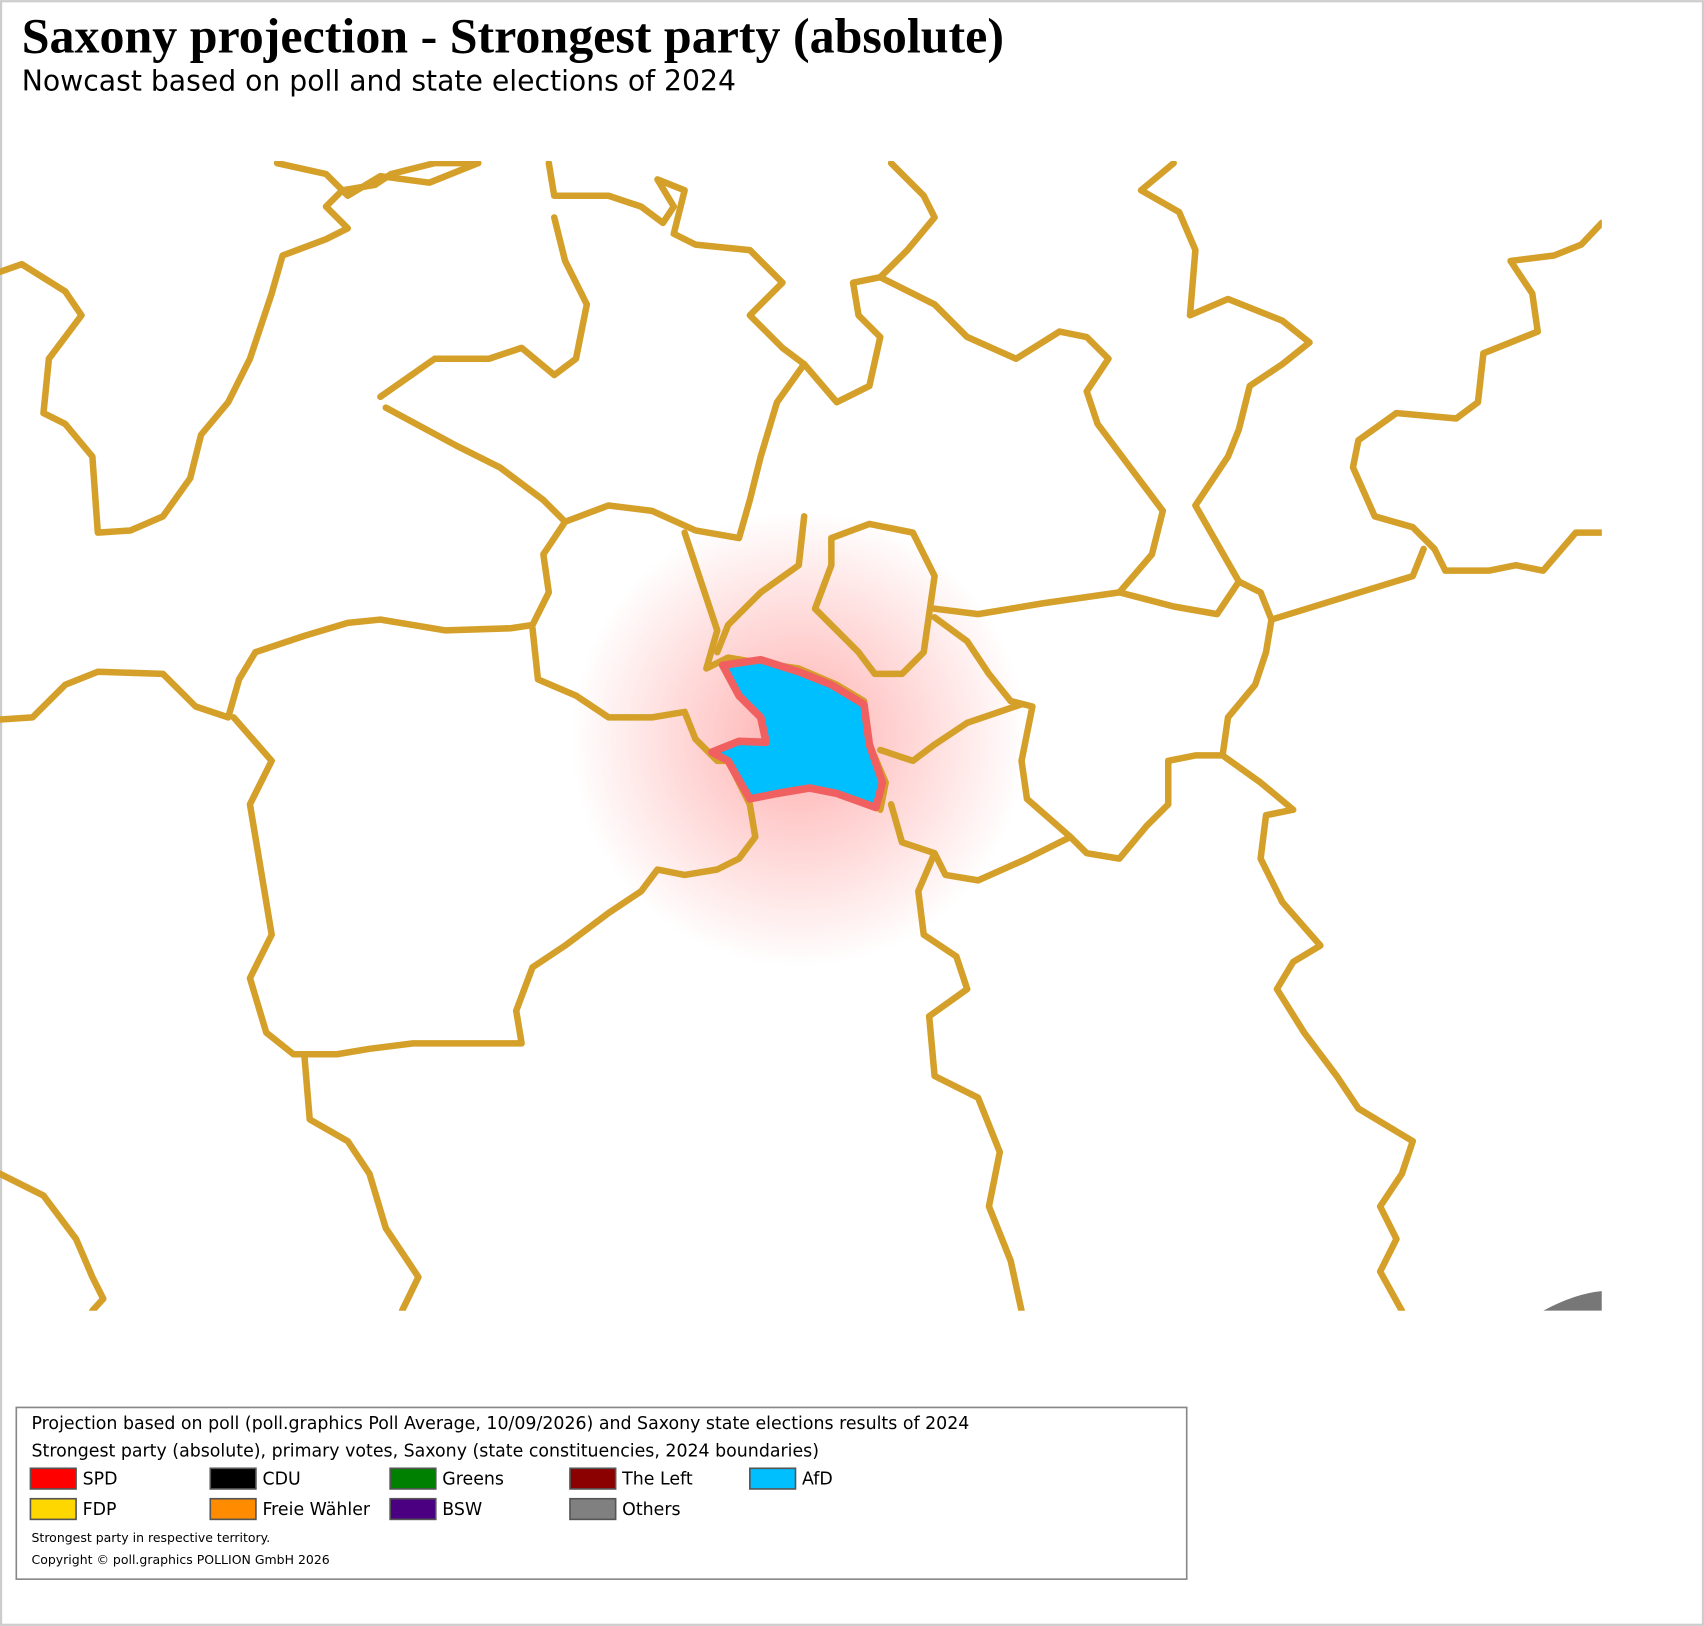  I want to click on legend-label: CDU, so click(281, 1480).